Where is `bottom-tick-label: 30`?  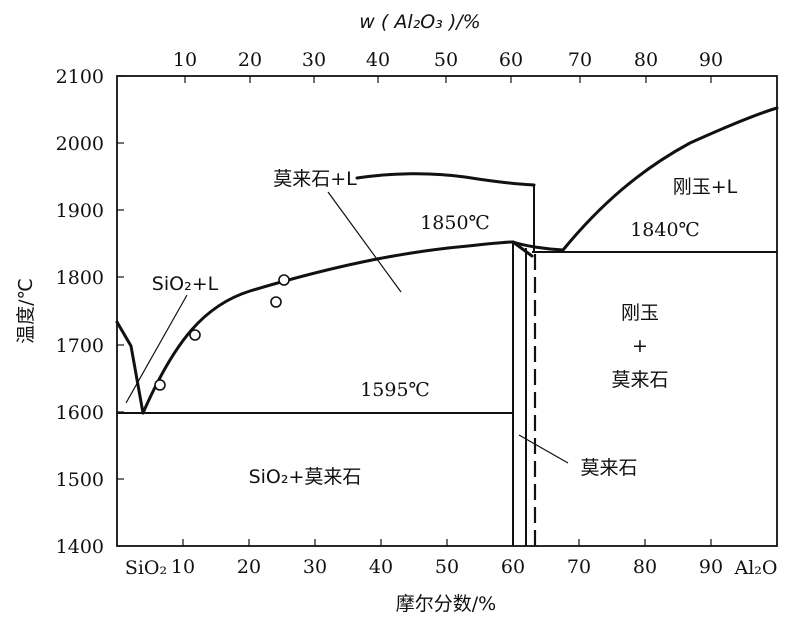 bottom-tick-label: 30 is located at coordinates (315, 567).